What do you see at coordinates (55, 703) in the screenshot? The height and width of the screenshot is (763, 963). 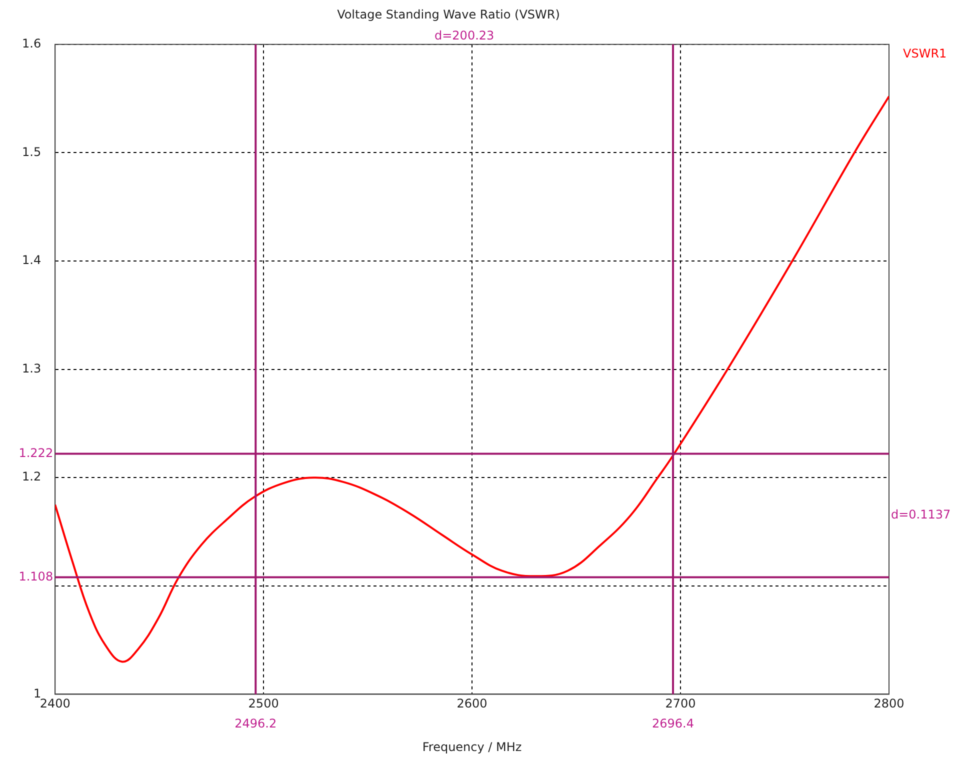 I see `x-tick-label: 2400` at bounding box center [55, 703].